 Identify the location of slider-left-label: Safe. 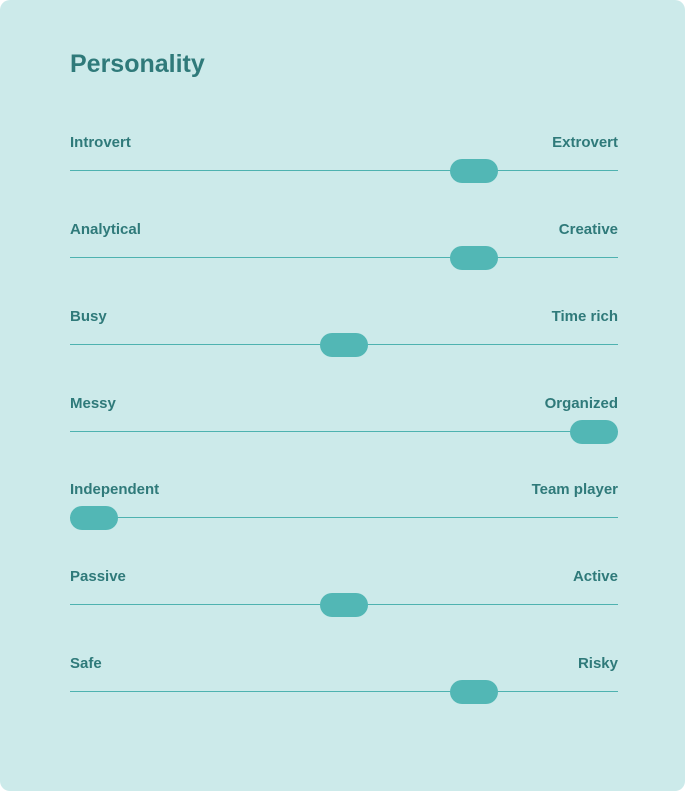
(86, 663).